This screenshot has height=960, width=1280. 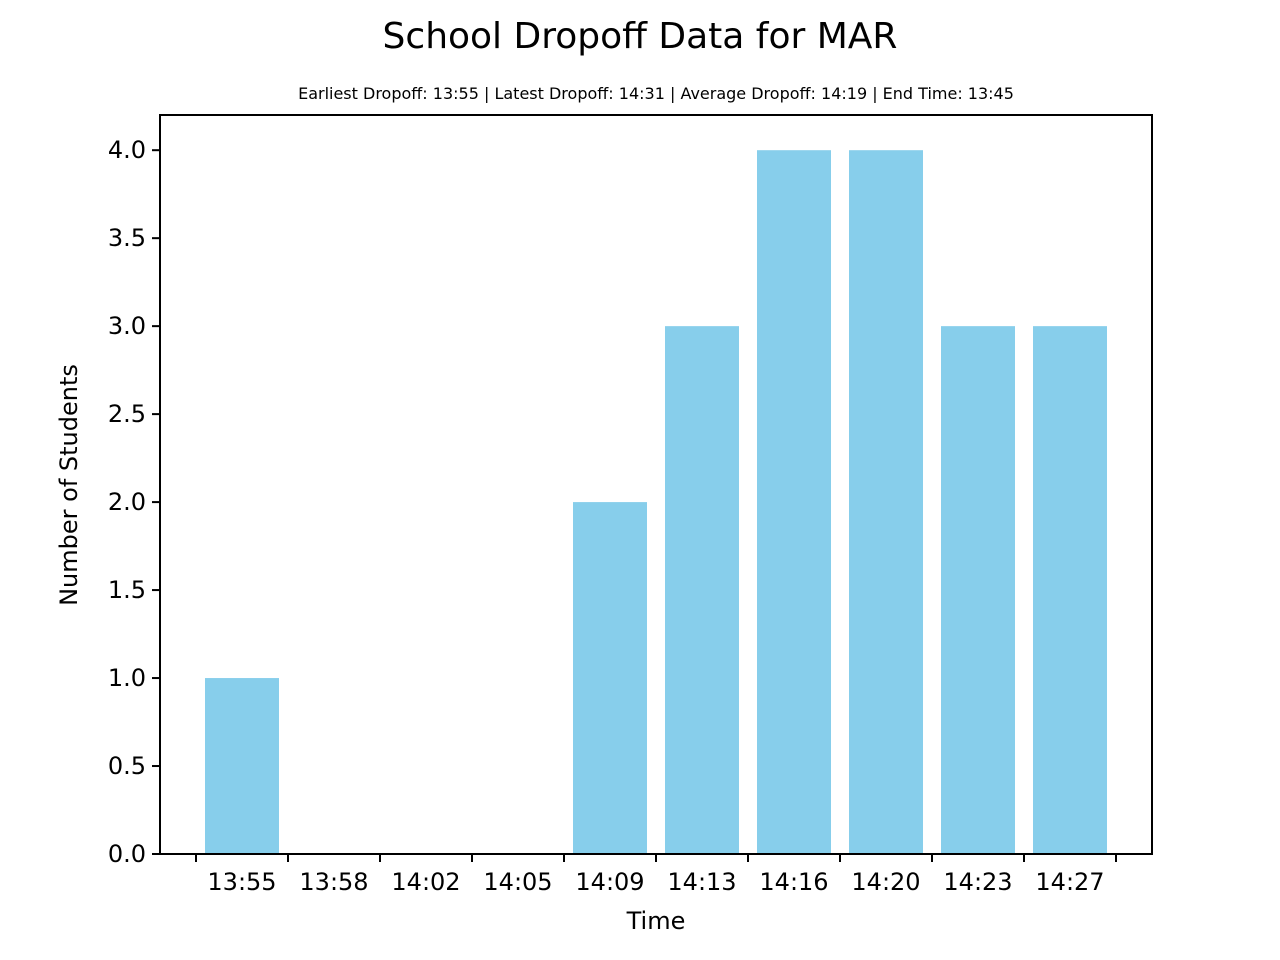 What do you see at coordinates (333, 882) in the screenshot?
I see `x-tick-label: 13:58` at bounding box center [333, 882].